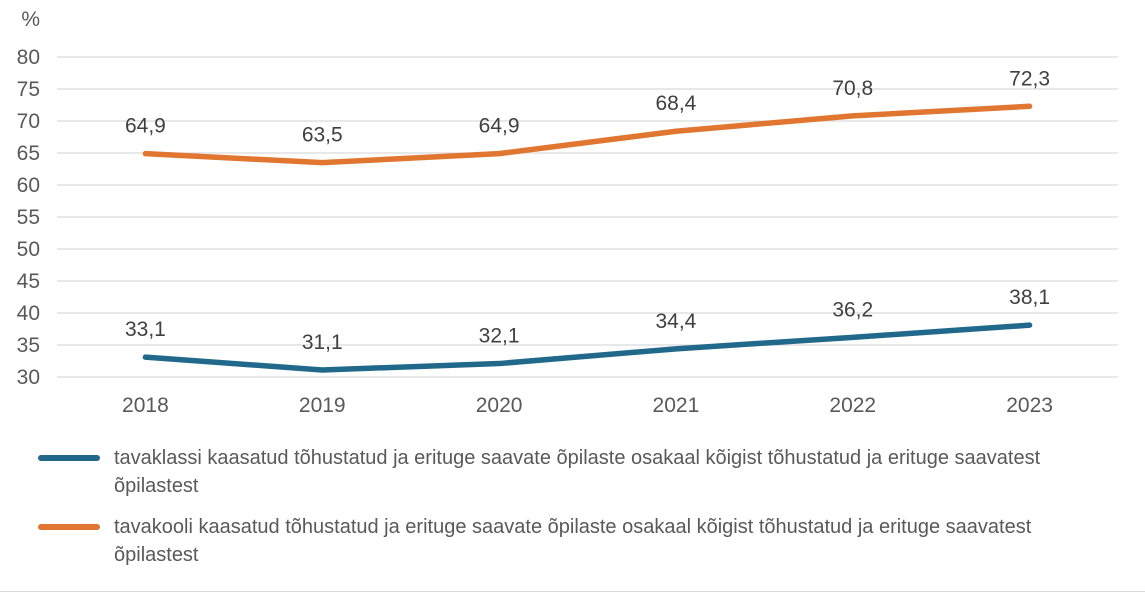 The image size is (1145, 593). What do you see at coordinates (28, 121) in the screenshot?
I see `y-axis-tick-label: 70` at bounding box center [28, 121].